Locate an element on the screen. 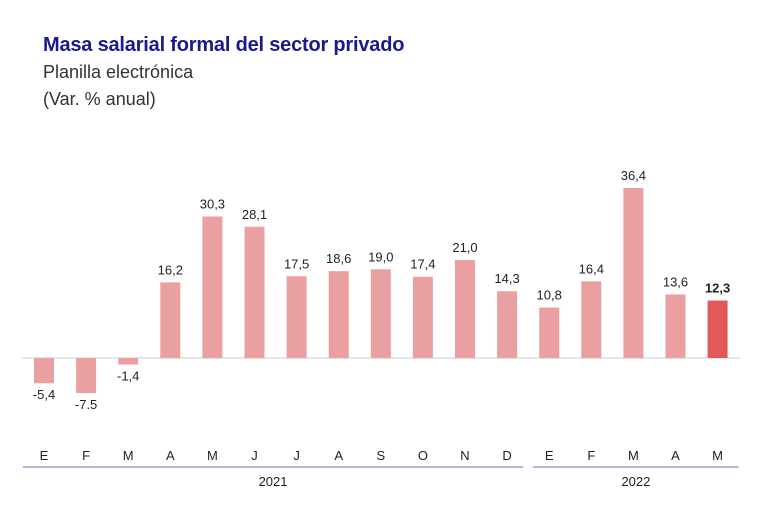  month-label-6: J is located at coordinates (296, 455).